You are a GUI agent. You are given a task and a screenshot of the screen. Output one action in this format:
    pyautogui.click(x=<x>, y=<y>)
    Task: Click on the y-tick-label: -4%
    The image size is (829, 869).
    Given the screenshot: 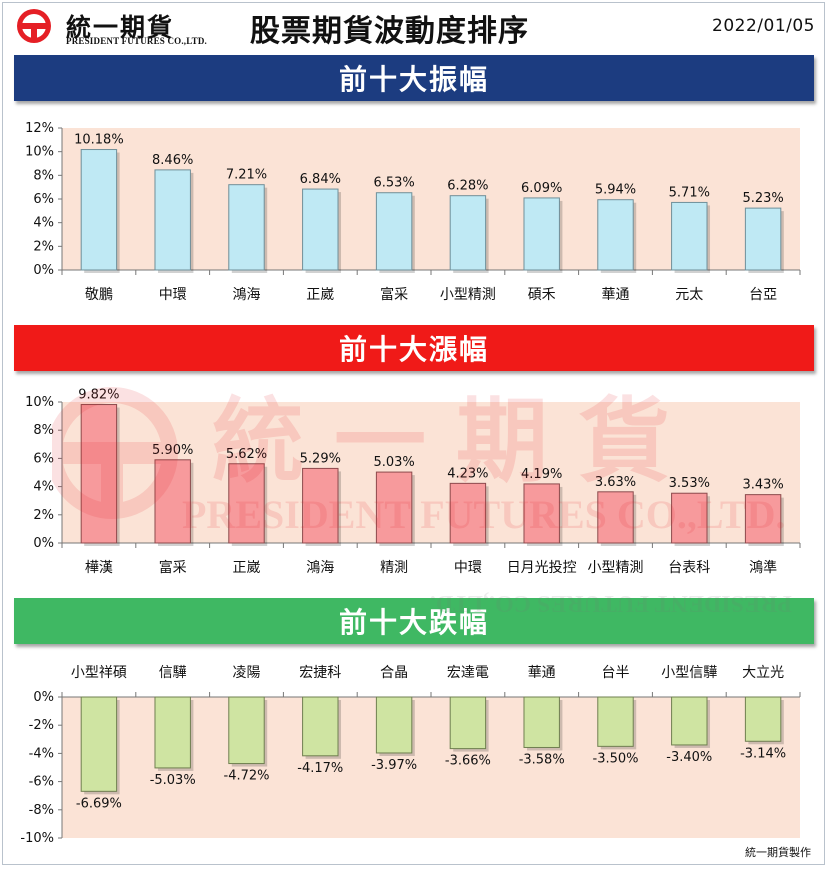 What is the action you would take?
    pyautogui.click(x=41, y=753)
    